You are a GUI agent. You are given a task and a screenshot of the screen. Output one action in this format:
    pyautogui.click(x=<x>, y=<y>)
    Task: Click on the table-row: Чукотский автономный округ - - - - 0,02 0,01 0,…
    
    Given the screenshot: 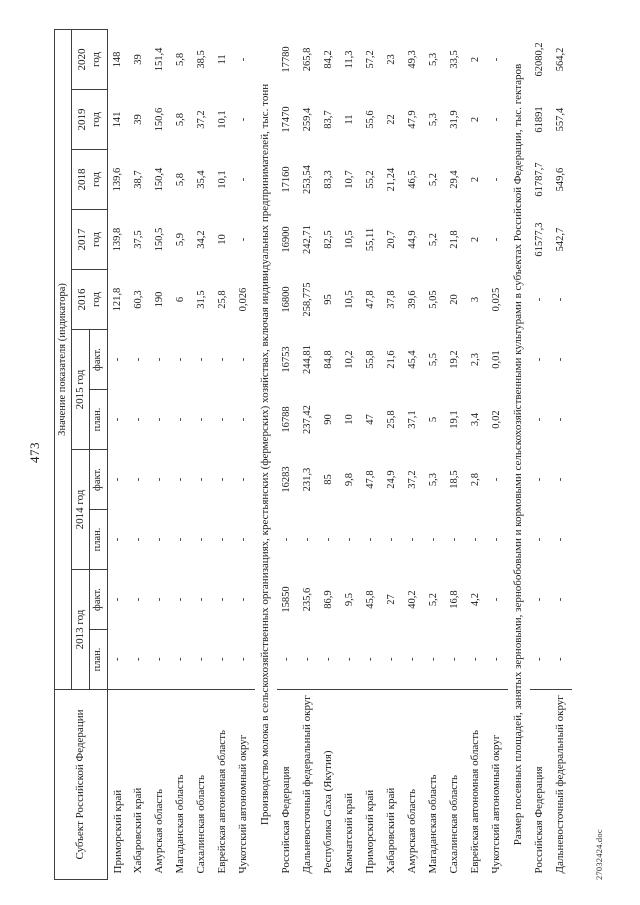 What is the action you would take?
    pyautogui.click(x=497, y=454)
    